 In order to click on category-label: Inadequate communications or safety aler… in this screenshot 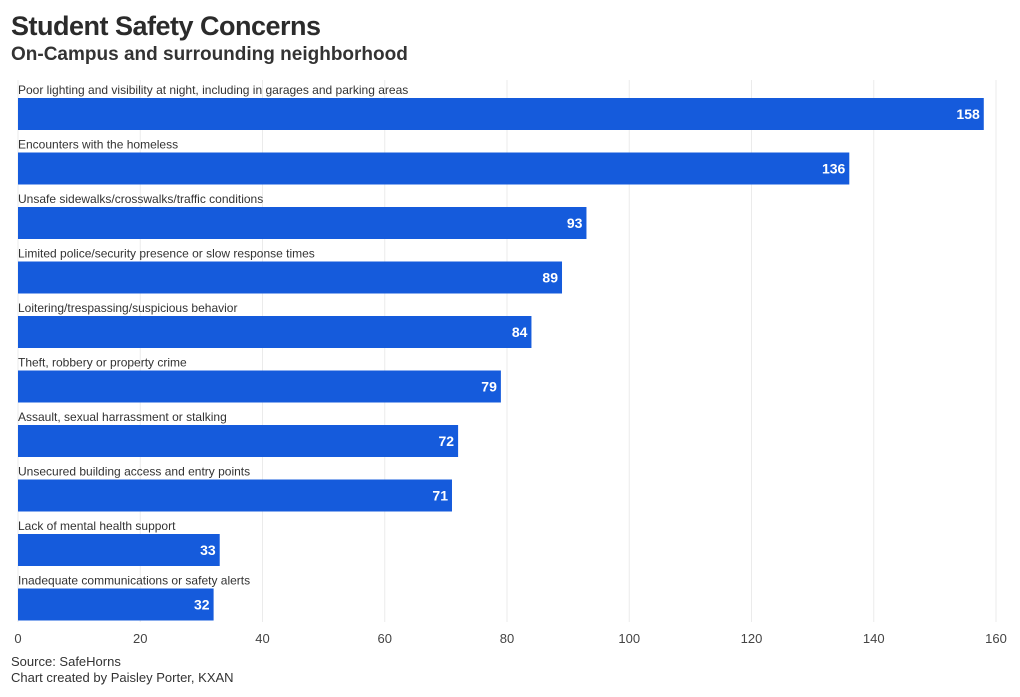, I will do `click(134, 581)`.